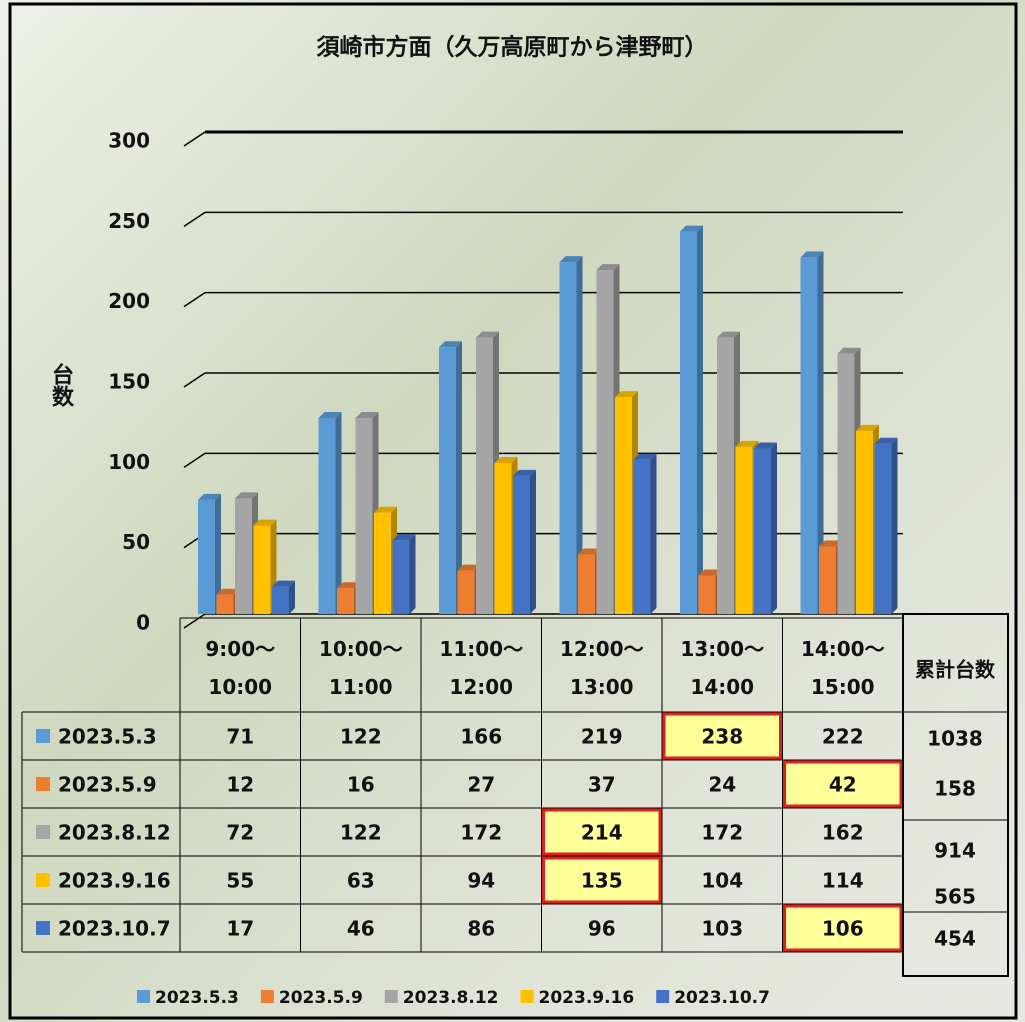  What do you see at coordinates (197, 998) in the screenshot?
I see `legend-label: 2023.5.3` at bounding box center [197, 998].